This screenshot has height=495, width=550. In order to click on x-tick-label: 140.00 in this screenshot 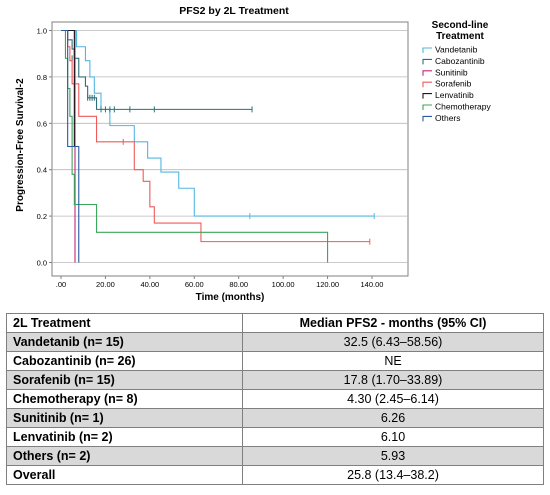, I will do `click(372, 284)`.